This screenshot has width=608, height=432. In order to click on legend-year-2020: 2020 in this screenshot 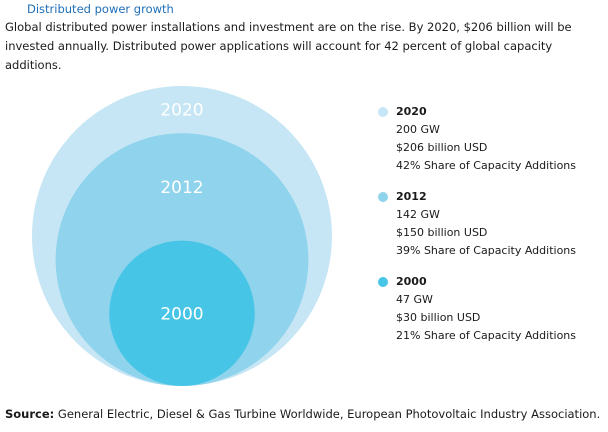, I will do `click(411, 111)`.